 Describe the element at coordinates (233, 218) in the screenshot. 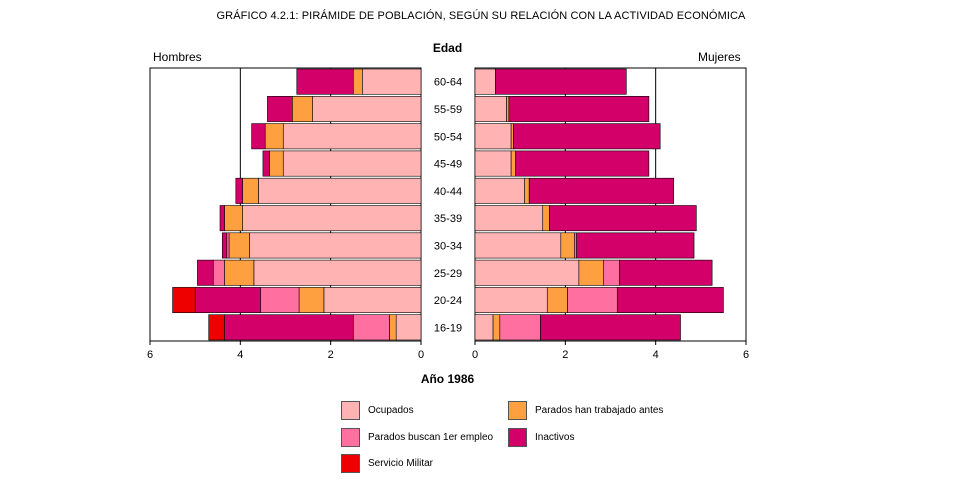

I see `hombres-bar-35-39-parados-han-trabajado-antes` at that location.